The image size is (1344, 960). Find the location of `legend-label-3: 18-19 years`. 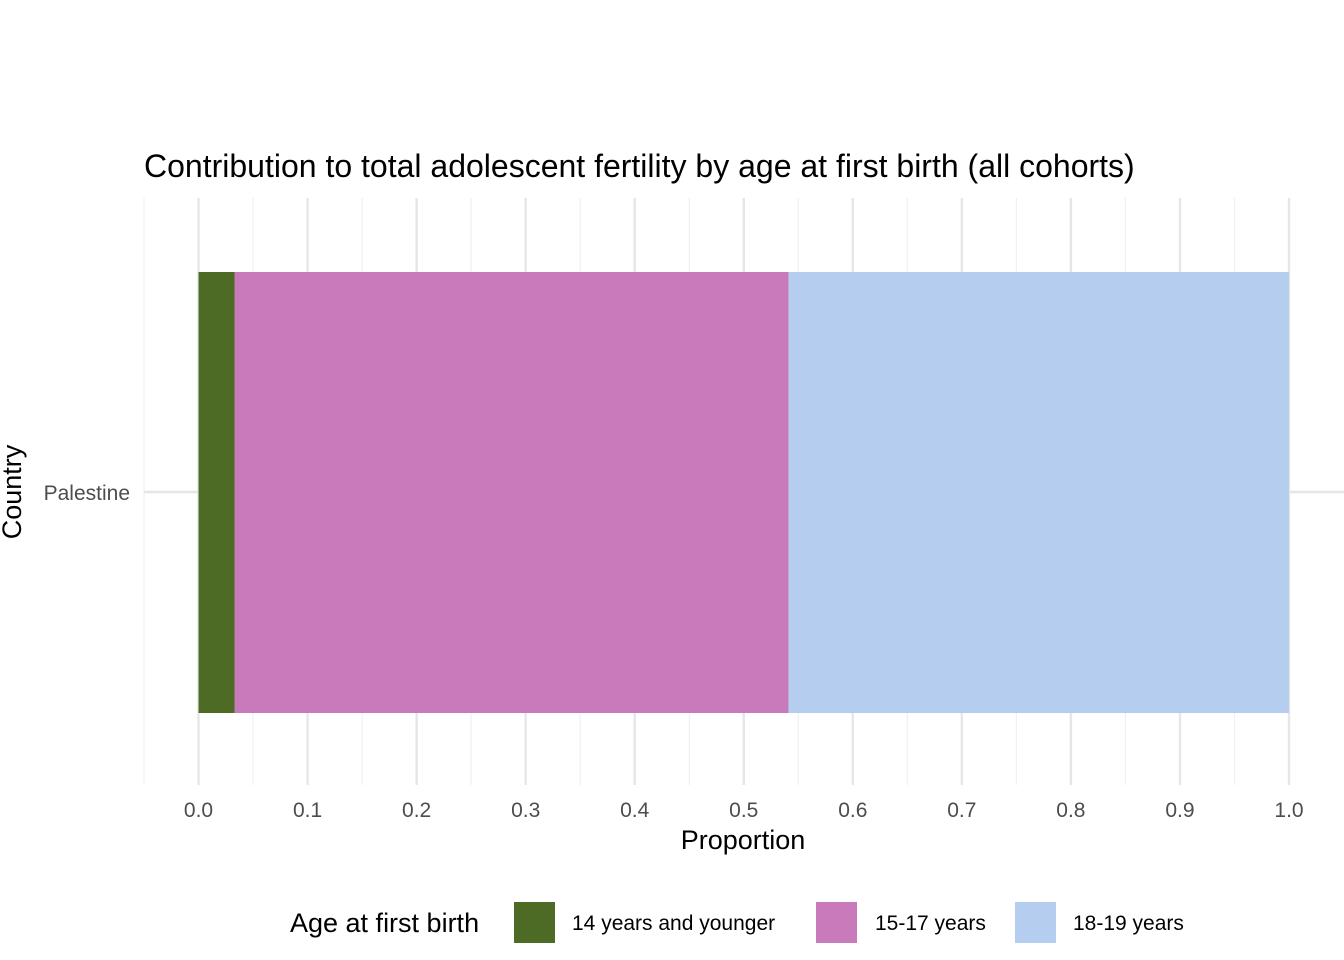

legend-label-3: 18-19 years is located at coordinates (1128, 923).